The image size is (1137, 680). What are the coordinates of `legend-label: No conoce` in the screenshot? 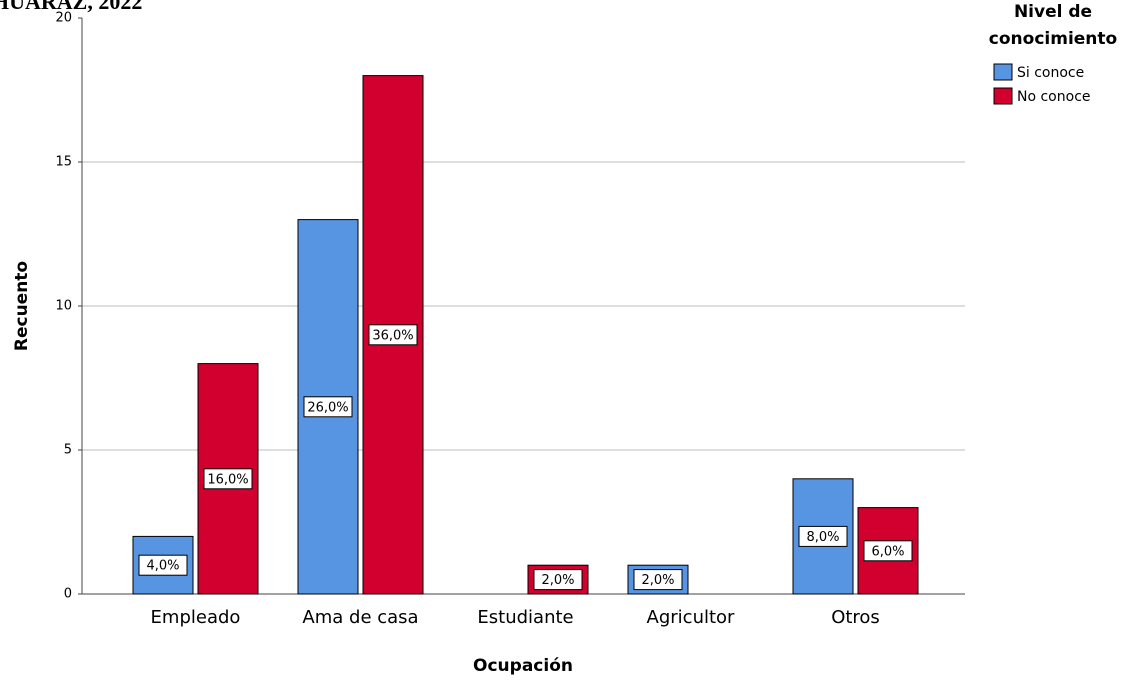 It's located at (1054, 97).